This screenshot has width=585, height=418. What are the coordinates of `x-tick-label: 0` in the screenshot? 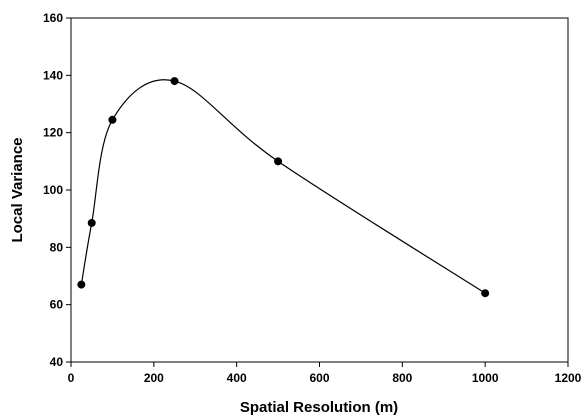 It's located at (71, 378).